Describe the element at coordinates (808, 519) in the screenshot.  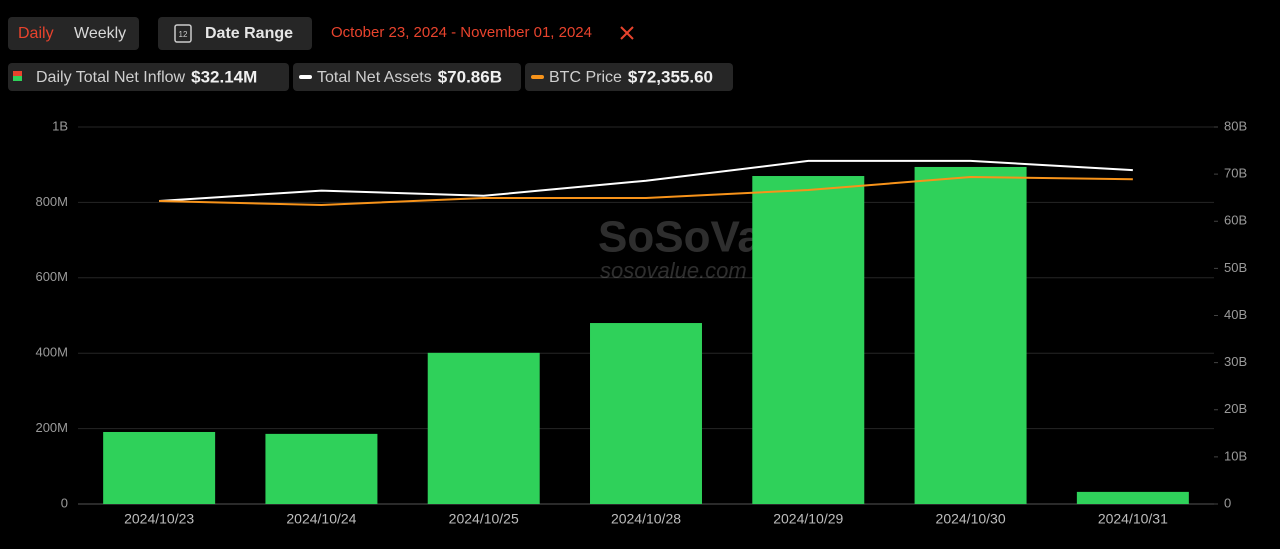
I see `x-tick-label: 2024/10/29` at that location.